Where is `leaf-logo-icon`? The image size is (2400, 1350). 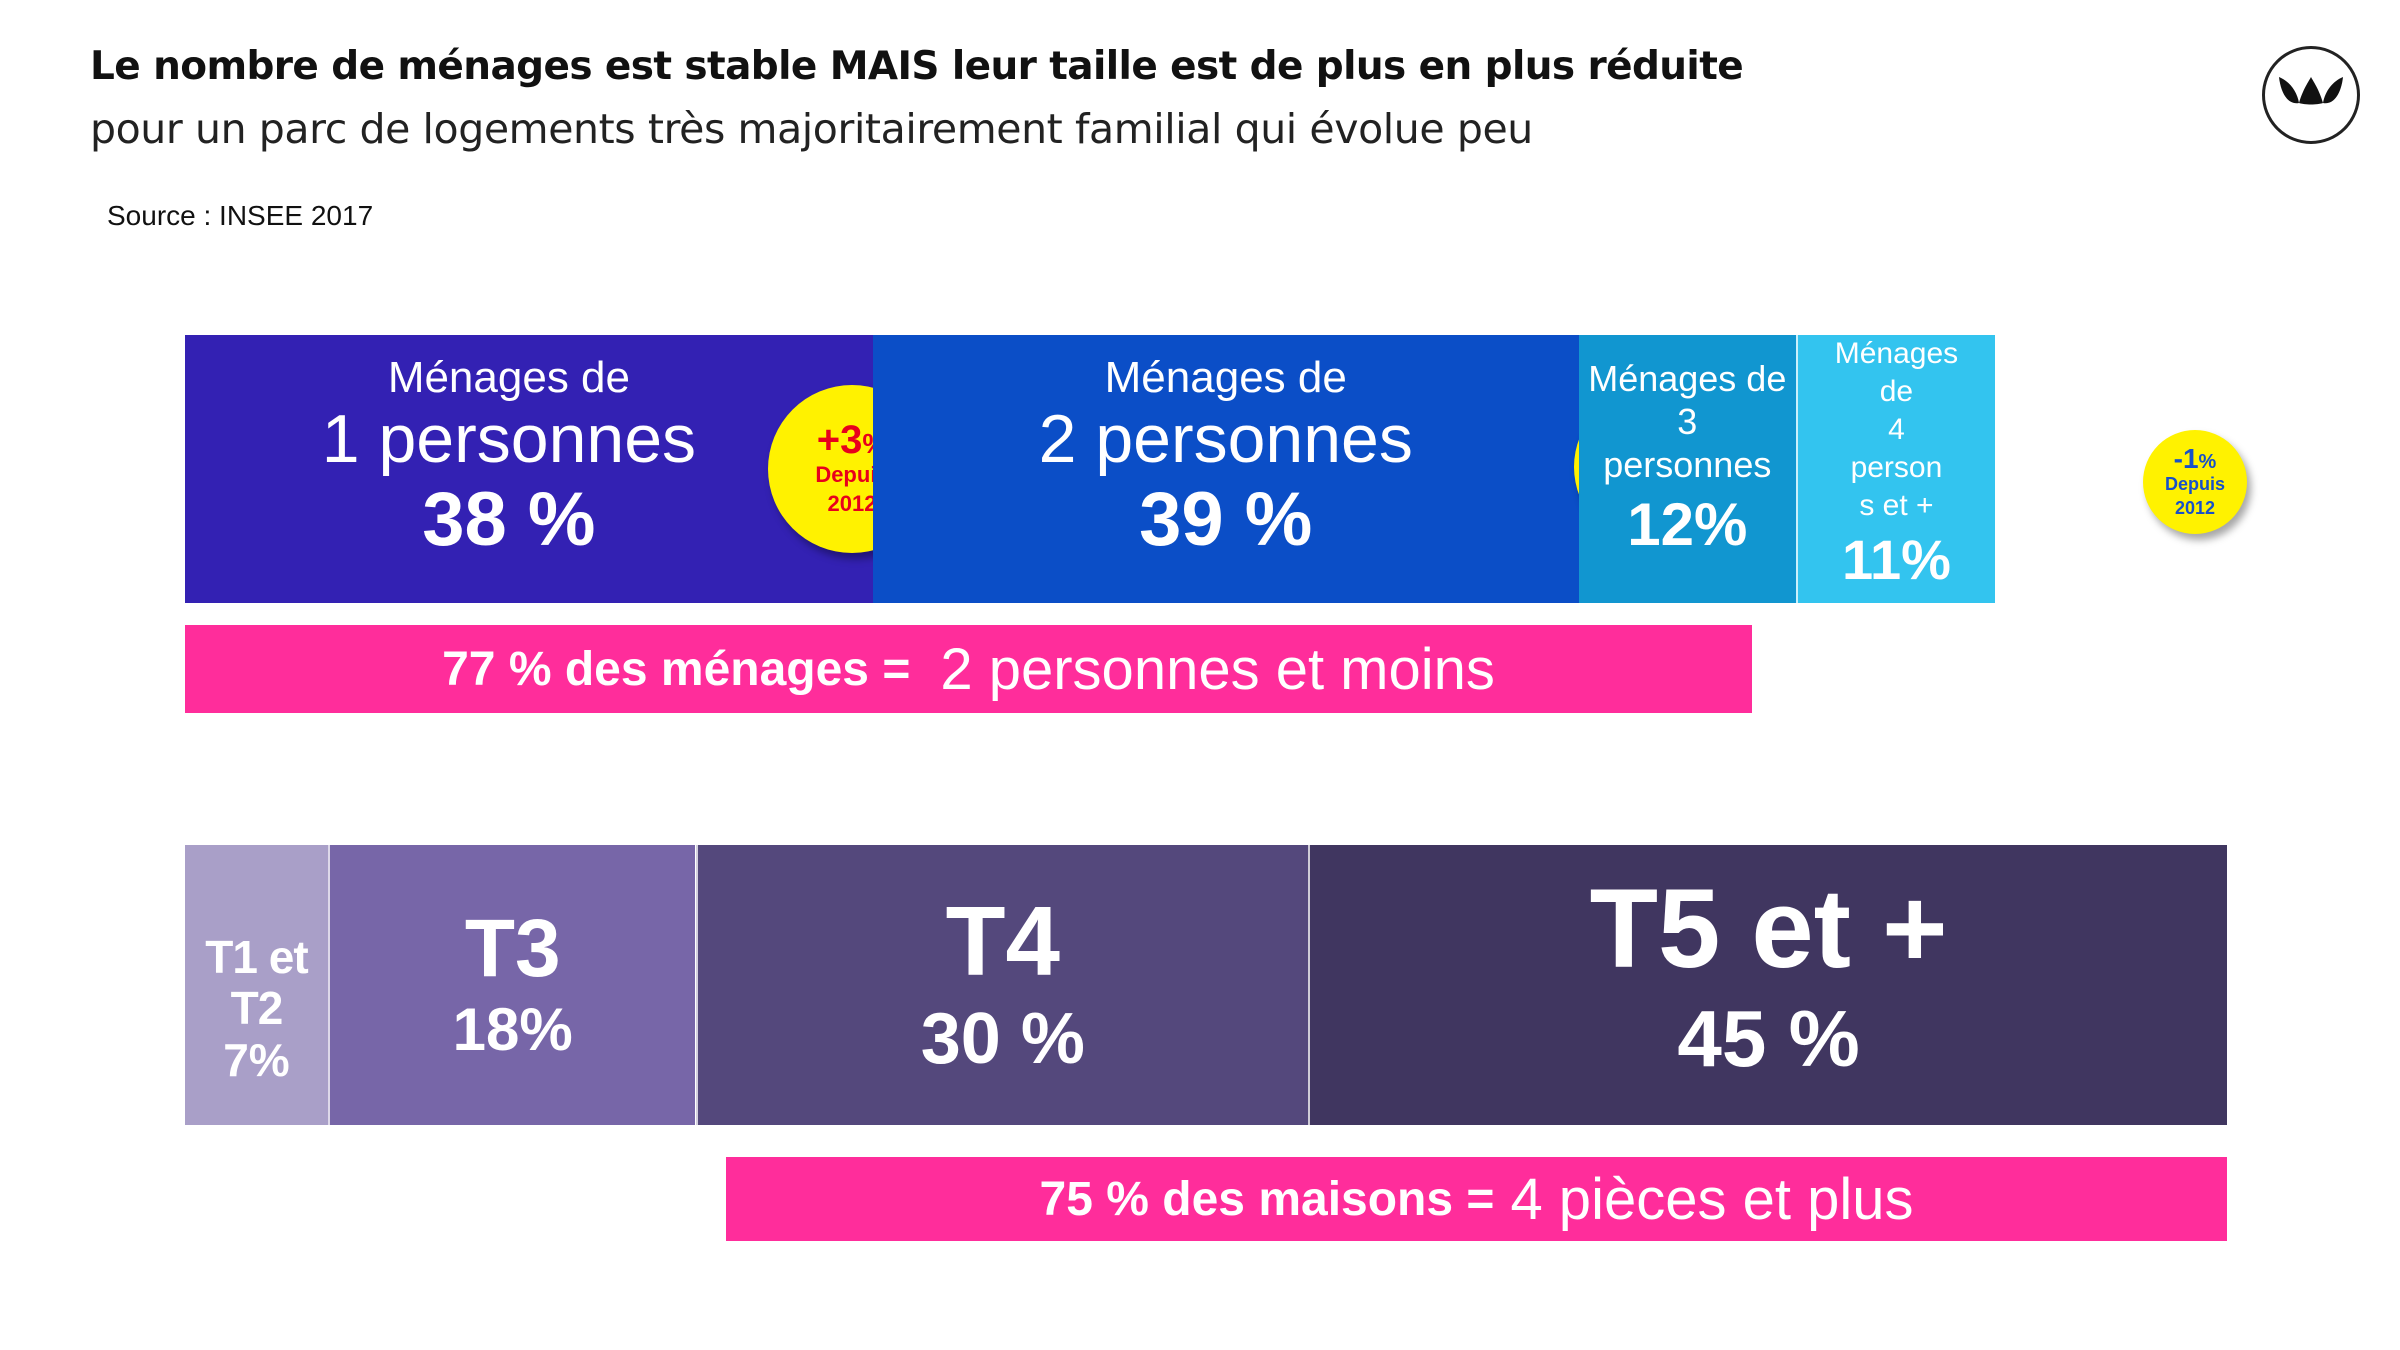
leaf-logo-icon is located at coordinates (2311, 91).